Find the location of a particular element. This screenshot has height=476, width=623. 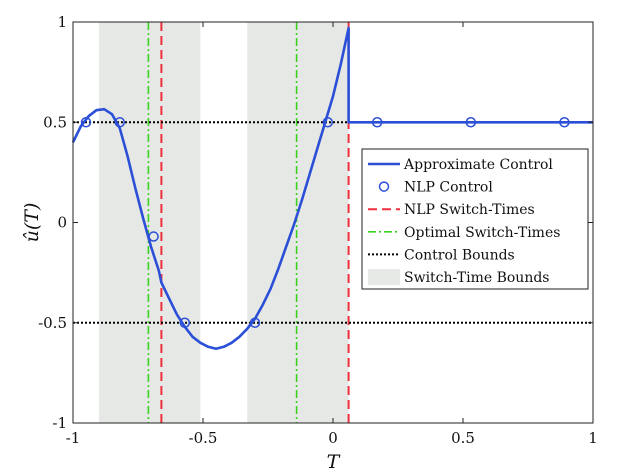

x-axis-label: T is located at coordinates (334, 462).